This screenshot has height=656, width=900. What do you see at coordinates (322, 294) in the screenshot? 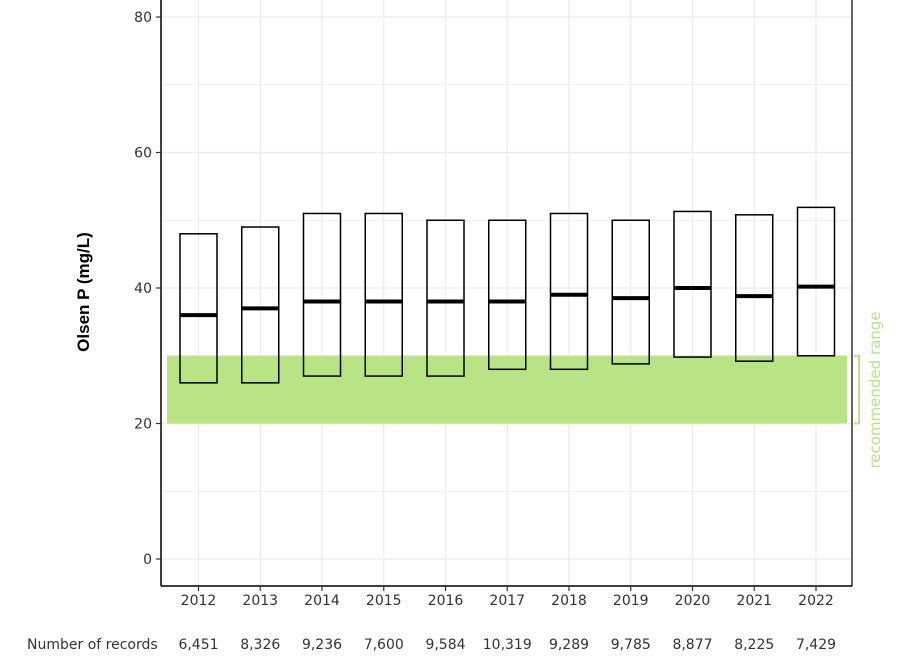
I see `box-2014` at bounding box center [322, 294].